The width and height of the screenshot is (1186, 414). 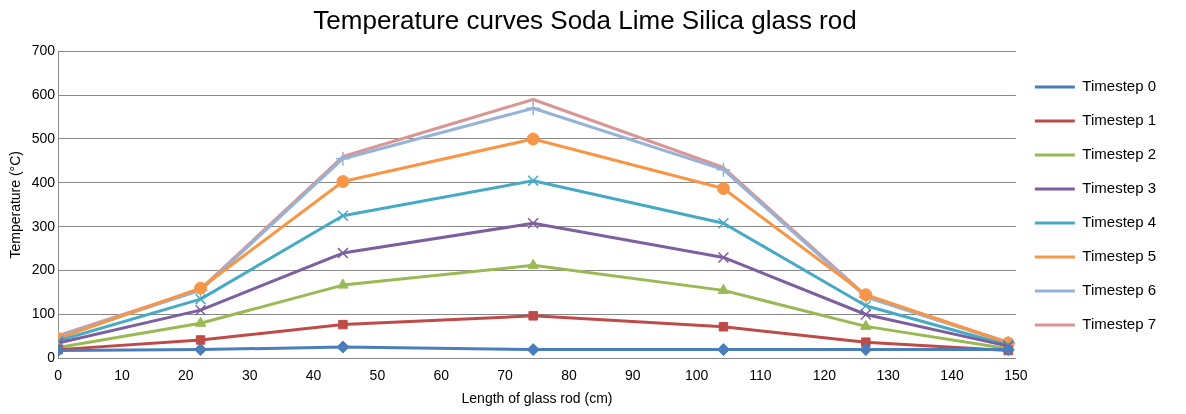 What do you see at coordinates (1119, 154) in the screenshot?
I see `legend-label: Timestep 2` at bounding box center [1119, 154].